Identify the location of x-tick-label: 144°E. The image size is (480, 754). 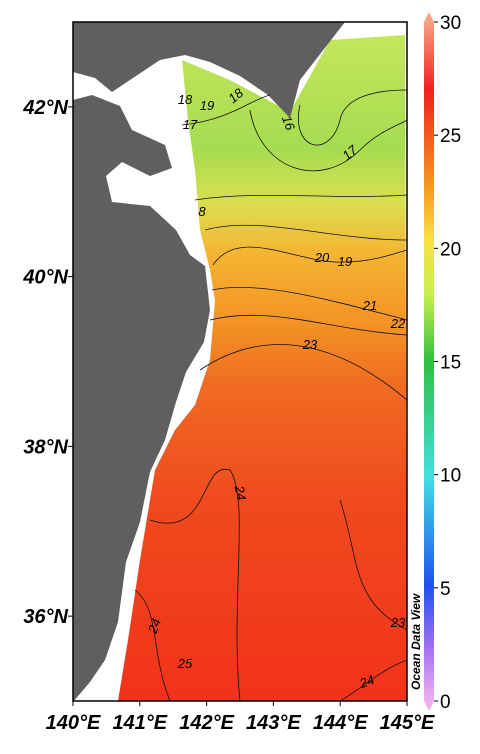
(340, 723).